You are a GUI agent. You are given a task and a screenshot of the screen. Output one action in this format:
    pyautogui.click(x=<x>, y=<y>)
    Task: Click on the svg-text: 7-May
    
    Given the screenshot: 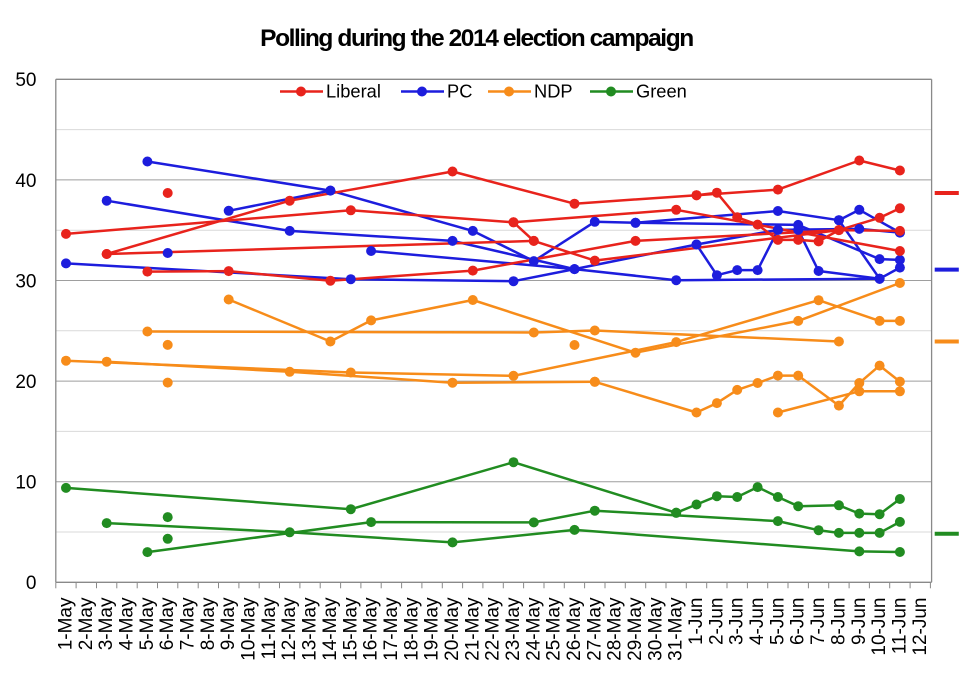 What is the action you would take?
    pyautogui.click(x=188, y=623)
    